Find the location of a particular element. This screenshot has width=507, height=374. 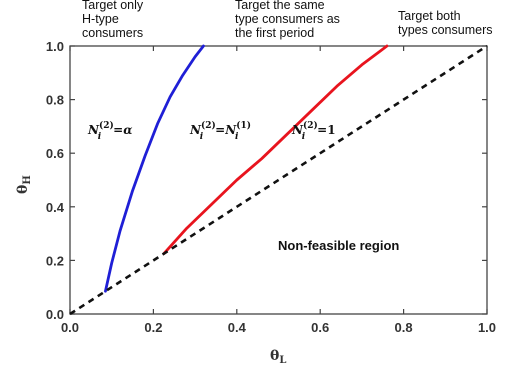

top-label-right-2: types consumers is located at coordinates (445, 30).